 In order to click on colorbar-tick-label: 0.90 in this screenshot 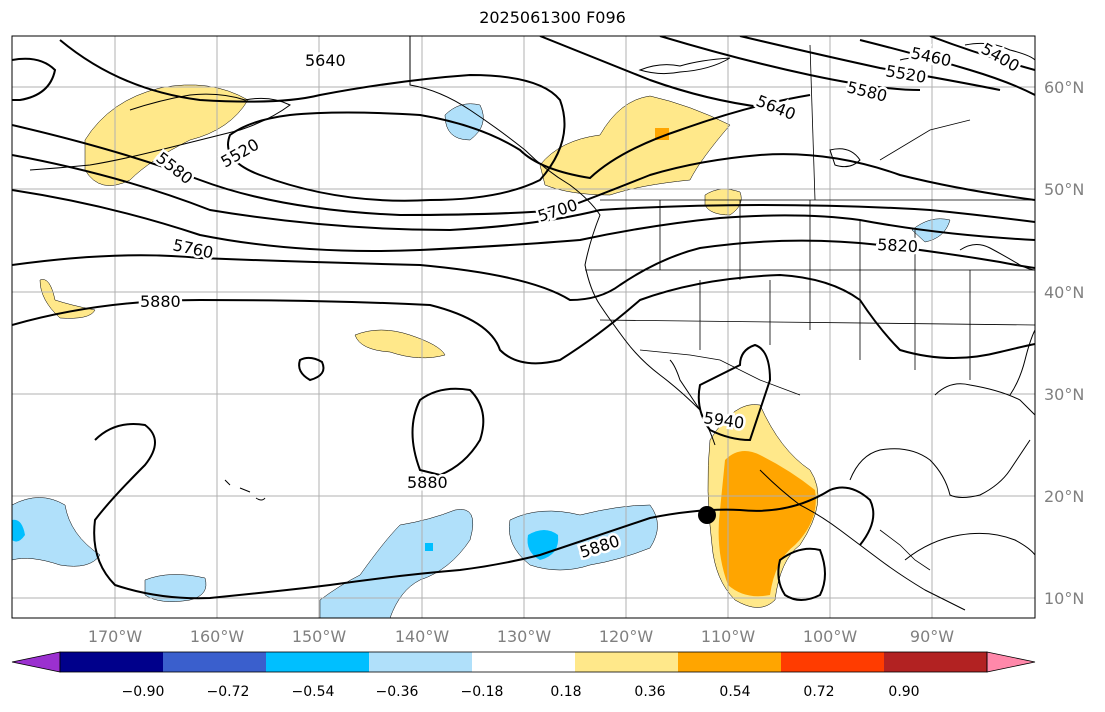, I will do `click(903, 692)`.